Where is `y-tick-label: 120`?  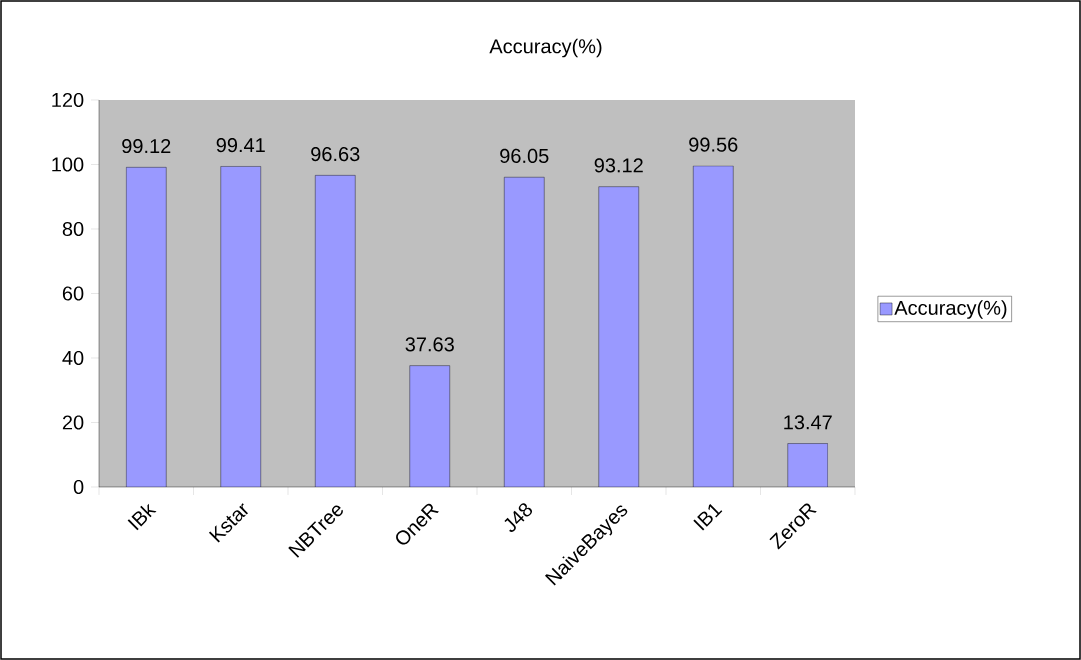
y-tick-label: 120 is located at coordinates (68, 100).